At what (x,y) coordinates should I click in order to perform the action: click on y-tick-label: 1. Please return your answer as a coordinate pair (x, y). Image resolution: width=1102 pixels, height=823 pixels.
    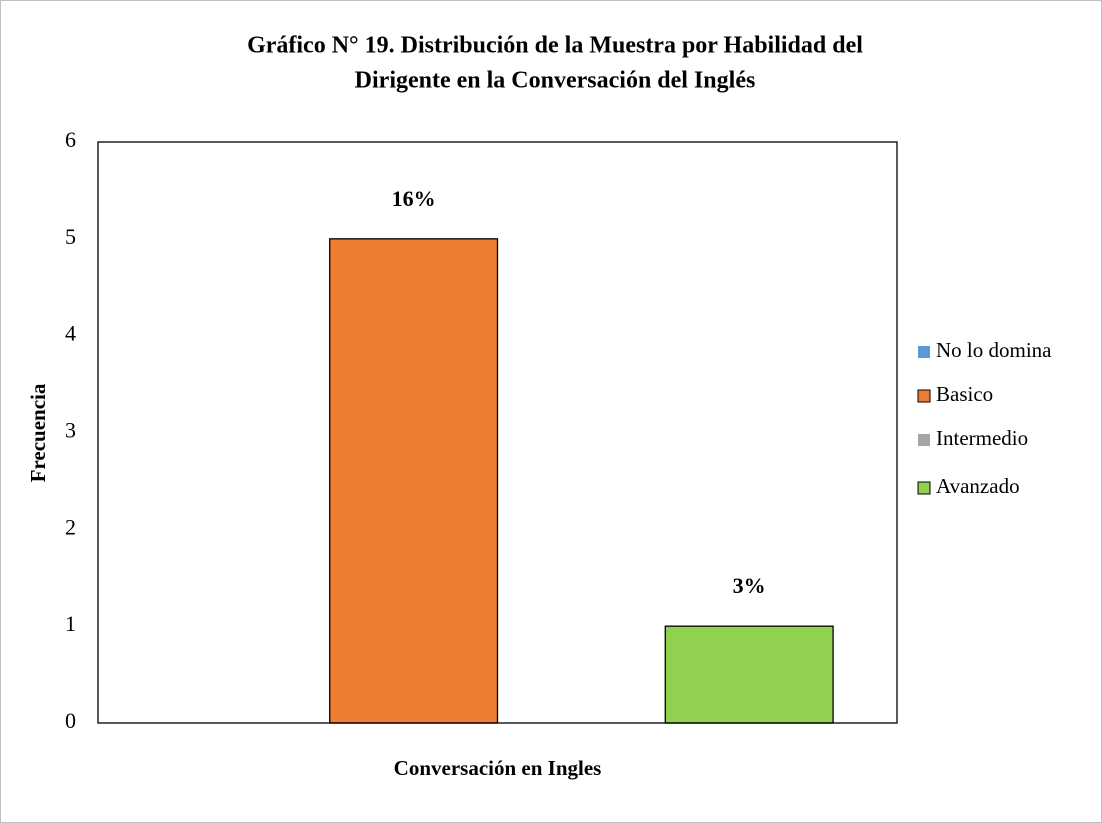
    Looking at the image, I should click on (70, 623).